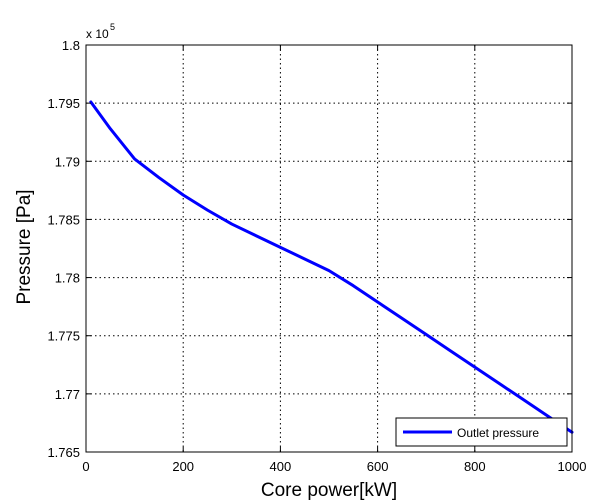 This screenshot has height=501, width=590. What do you see at coordinates (71, 45) in the screenshot?
I see `y-tick-label: 1.8` at bounding box center [71, 45].